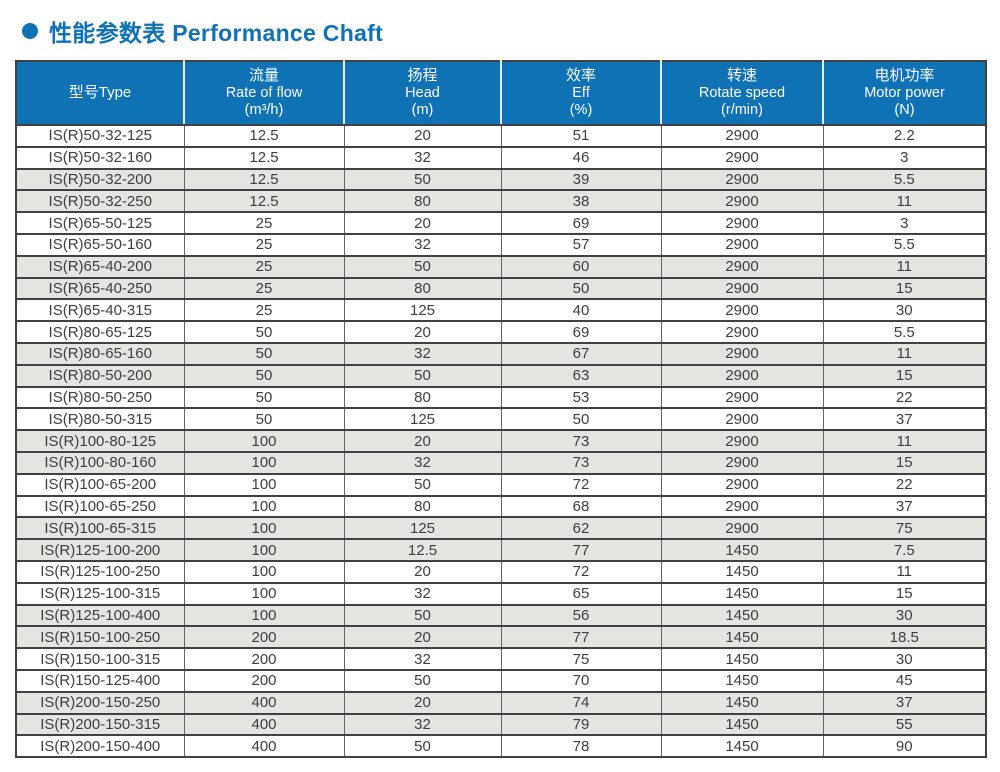 This screenshot has width=1000, height=772. Describe the element at coordinates (581, 725) in the screenshot. I see `value-cell: 79` at that location.